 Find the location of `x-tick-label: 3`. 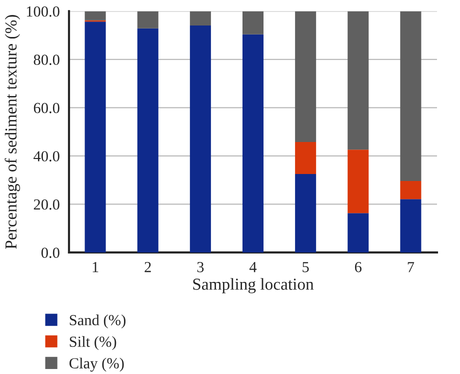

x-tick-label: 3 is located at coordinates (200, 267).